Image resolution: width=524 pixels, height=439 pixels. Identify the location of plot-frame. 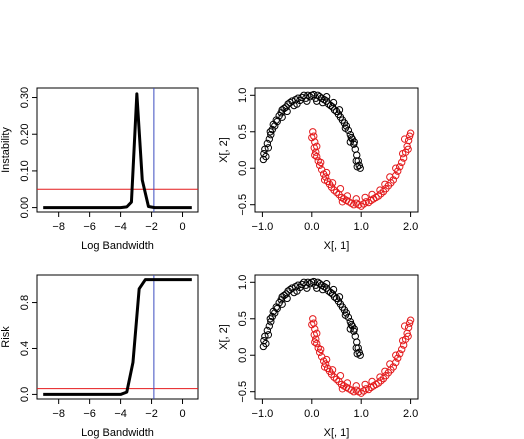
(336, 337).